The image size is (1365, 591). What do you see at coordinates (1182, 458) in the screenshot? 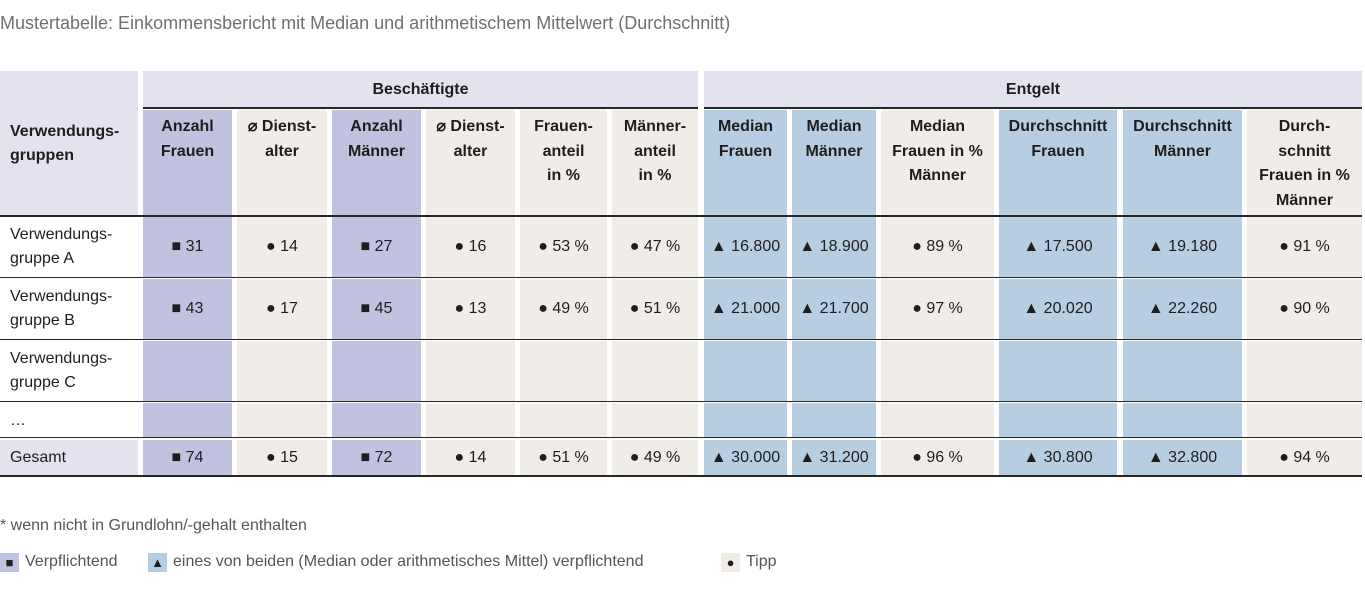
I see `table-cell: ▲ 32.800` at bounding box center [1182, 458].